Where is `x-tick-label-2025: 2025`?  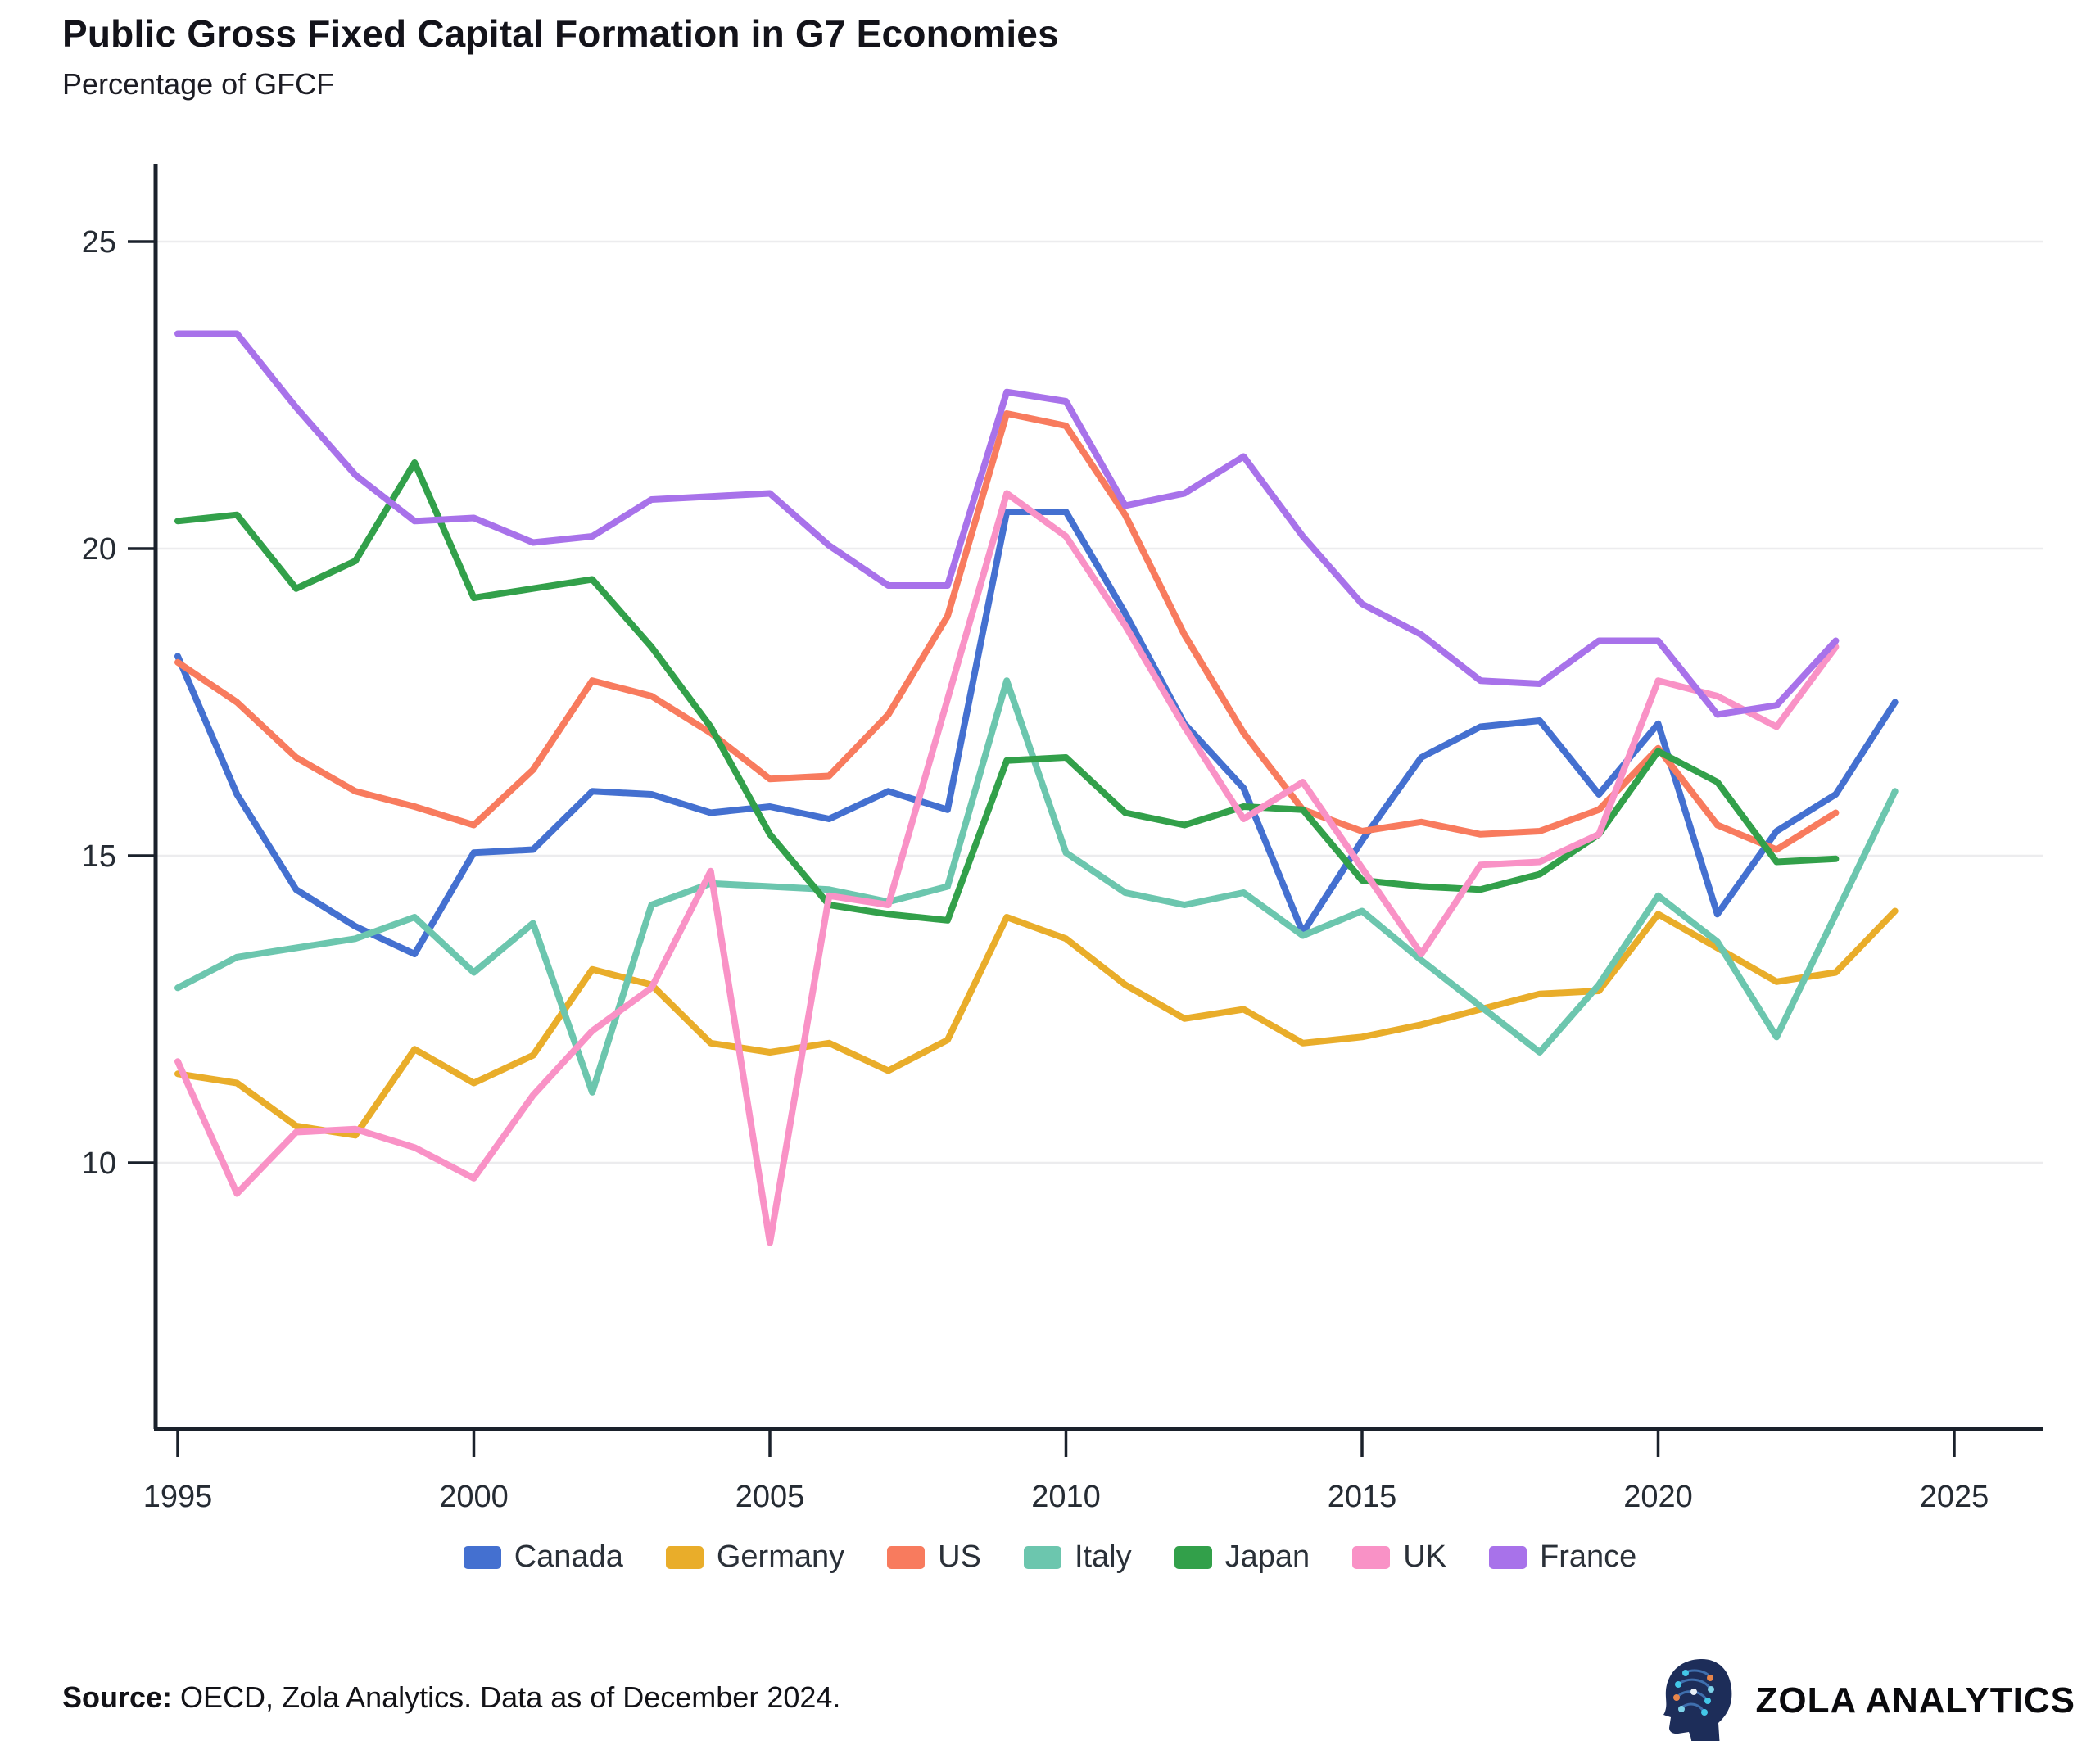
x-tick-label-2025: 2025 is located at coordinates (1954, 1497).